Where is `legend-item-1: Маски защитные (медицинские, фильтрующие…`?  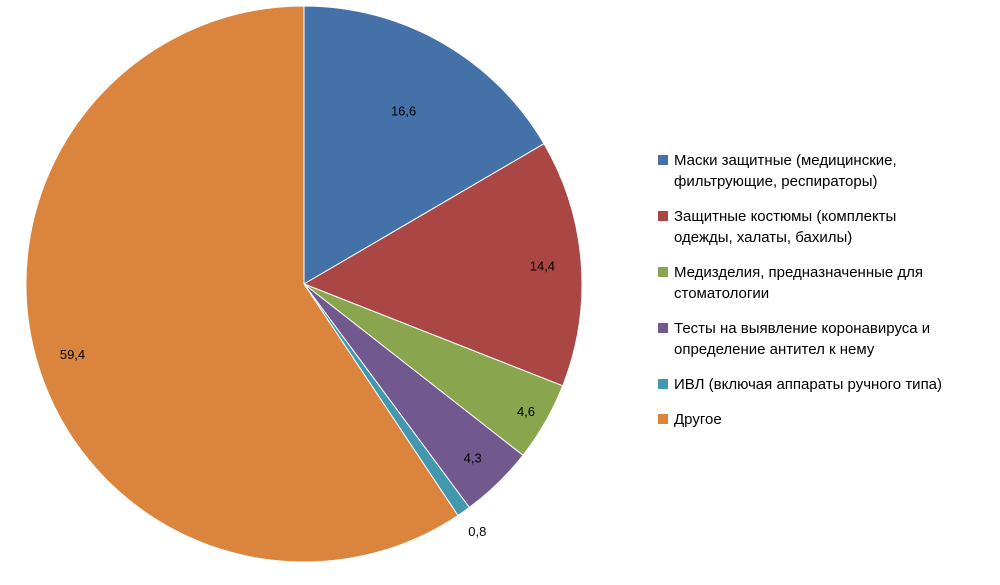 legend-item-1: Маски защитные (медицинские, фильтрующие… is located at coordinates (828, 171).